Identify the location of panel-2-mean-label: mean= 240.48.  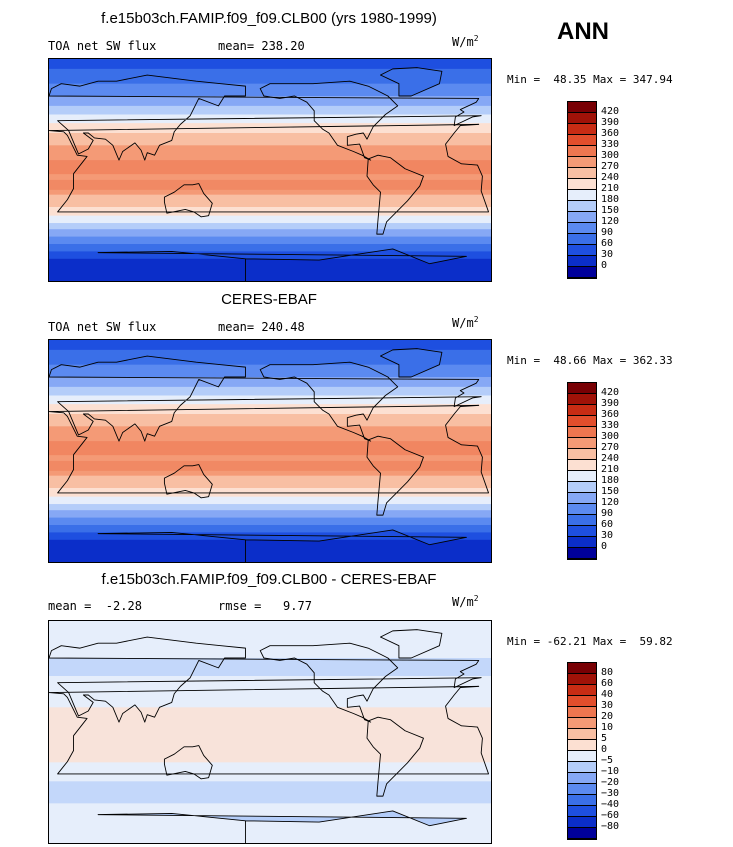
(261, 327).